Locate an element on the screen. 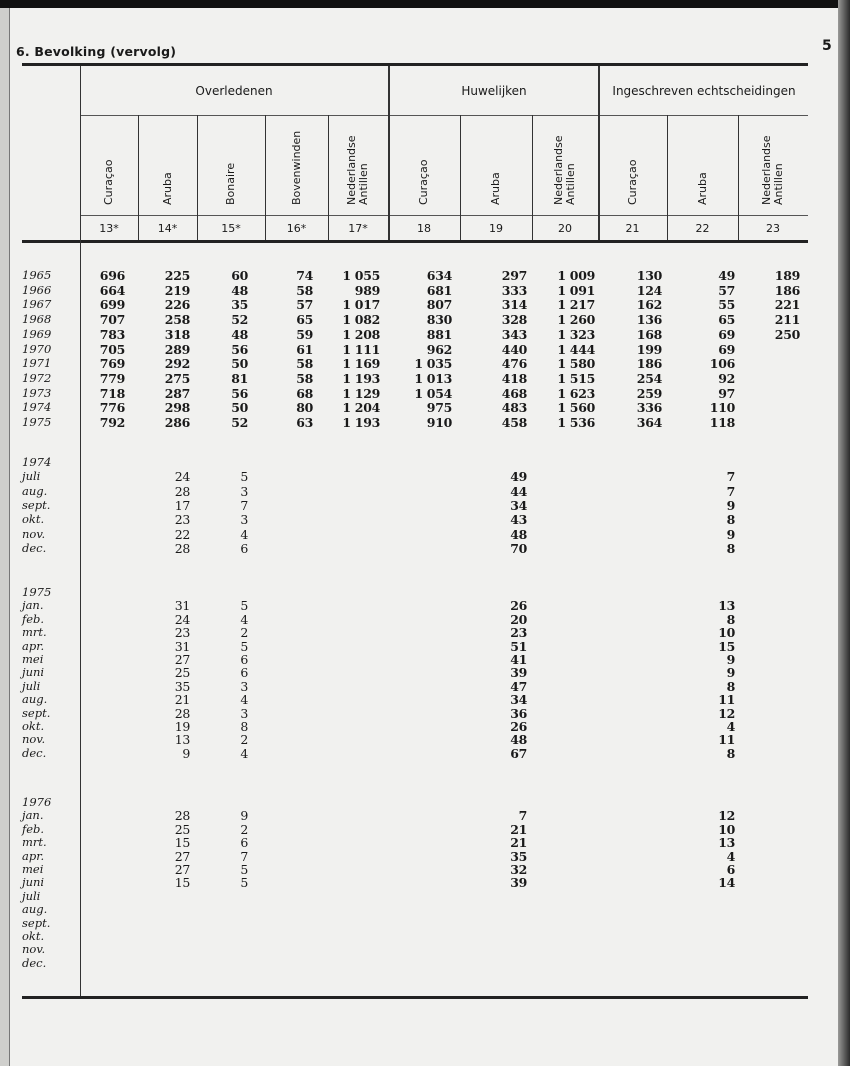  table-cell: 962 is located at coordinates (439, 349).